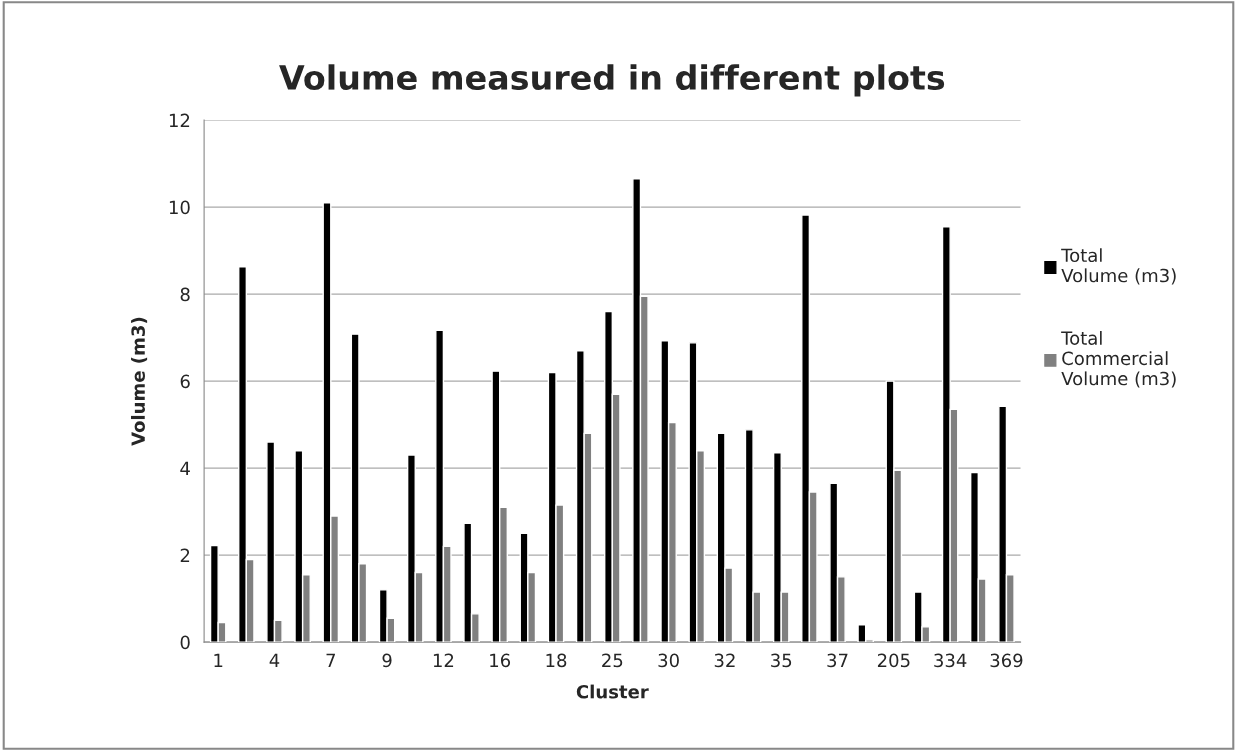  What do you see at coordinates (837, 660) in the screenshot?
I see `x-tick-label: 37` at bounding box center [837, 660].